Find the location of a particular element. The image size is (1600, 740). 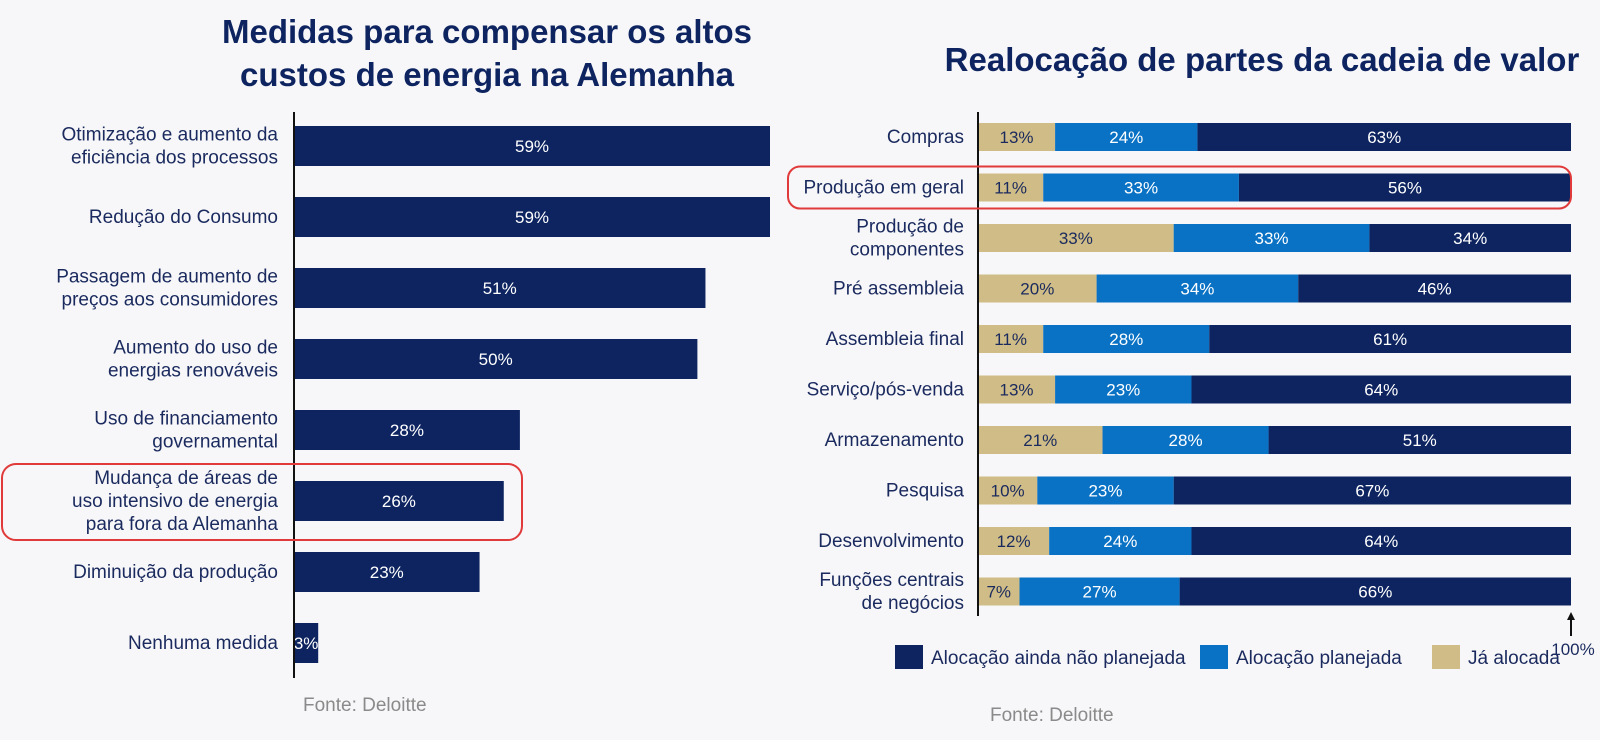

chart-1-title-line: custos de energia na Alemanha is located at coordinates (487, 74).